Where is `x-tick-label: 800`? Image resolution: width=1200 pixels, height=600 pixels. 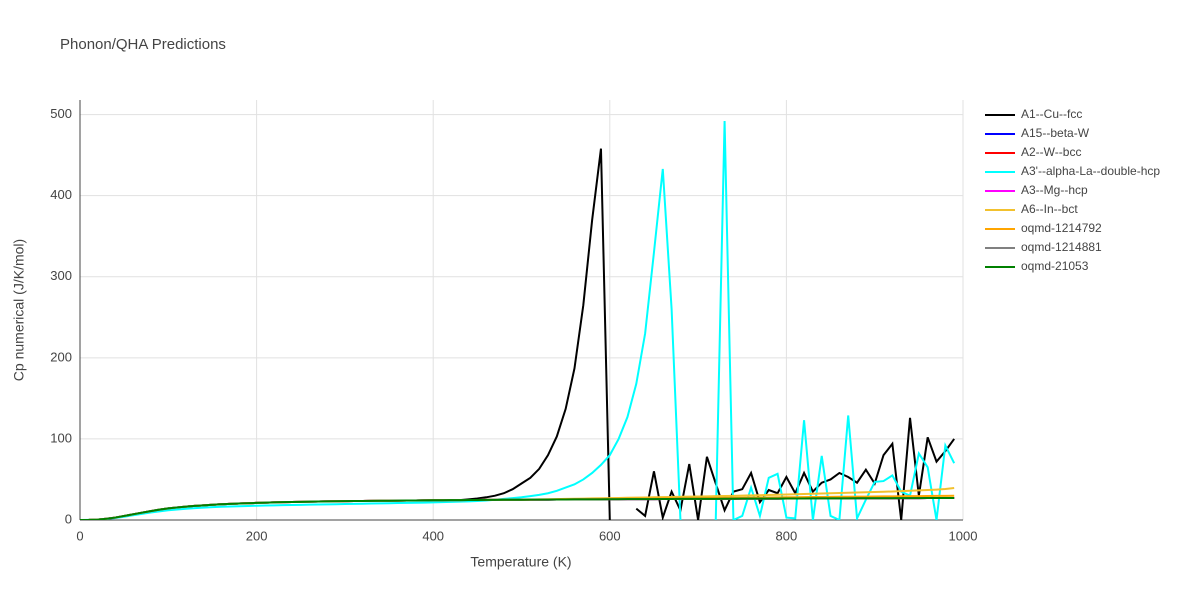 x-tick-label: 800 is located at coordinates (787, 535).